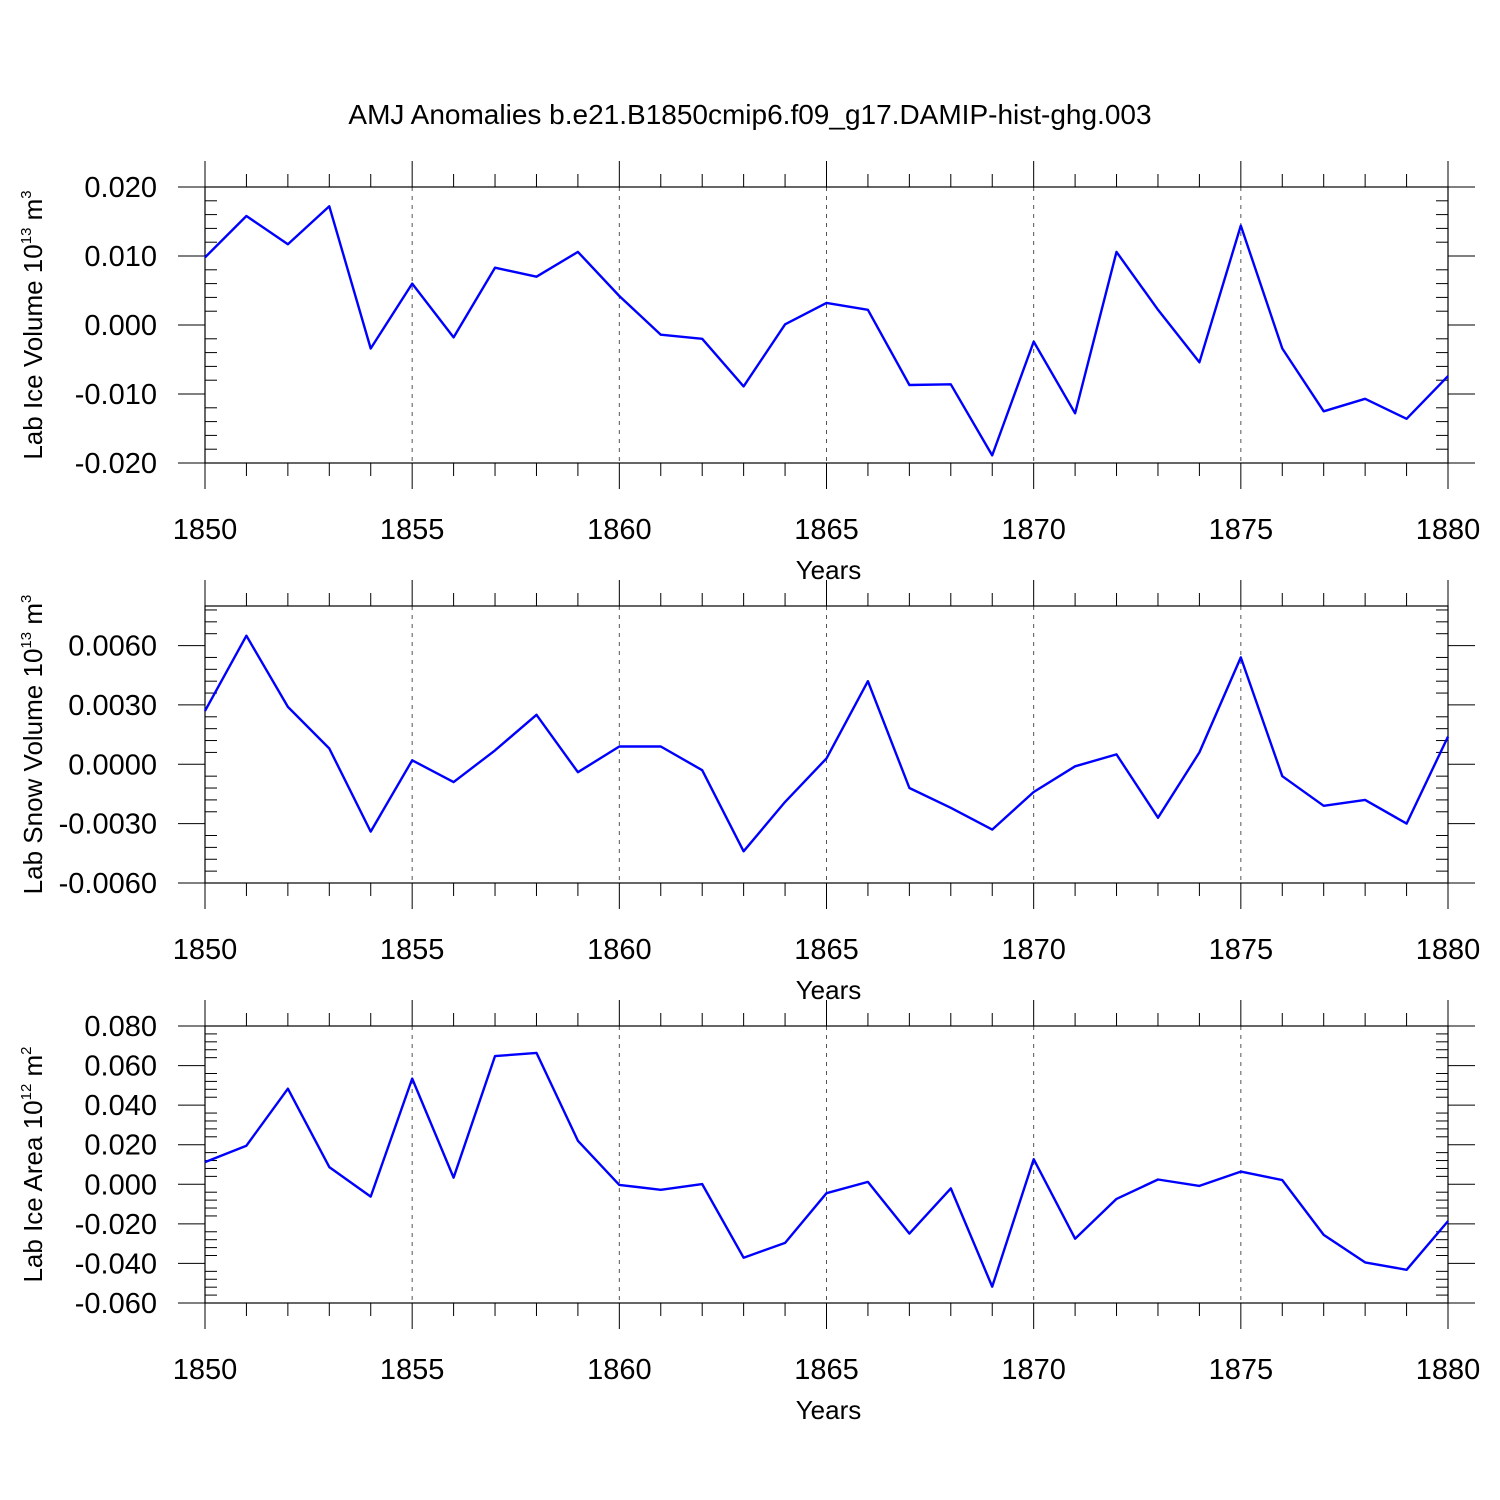 This screenshot has width=1500, height=1500. Describe the element at coordinates (108, 884) in the screenshot. I see `y-tick-label: -0.0060` at that location.